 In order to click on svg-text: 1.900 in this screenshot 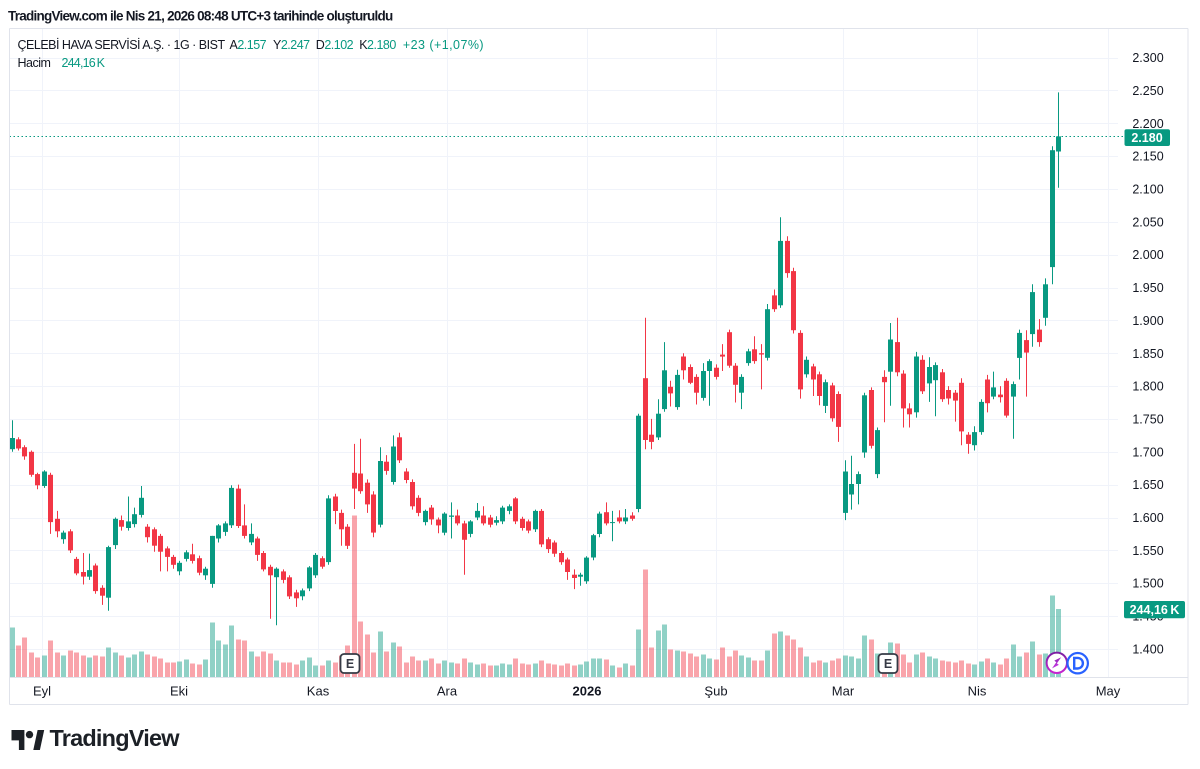, I will do `click(1147, 321)`.